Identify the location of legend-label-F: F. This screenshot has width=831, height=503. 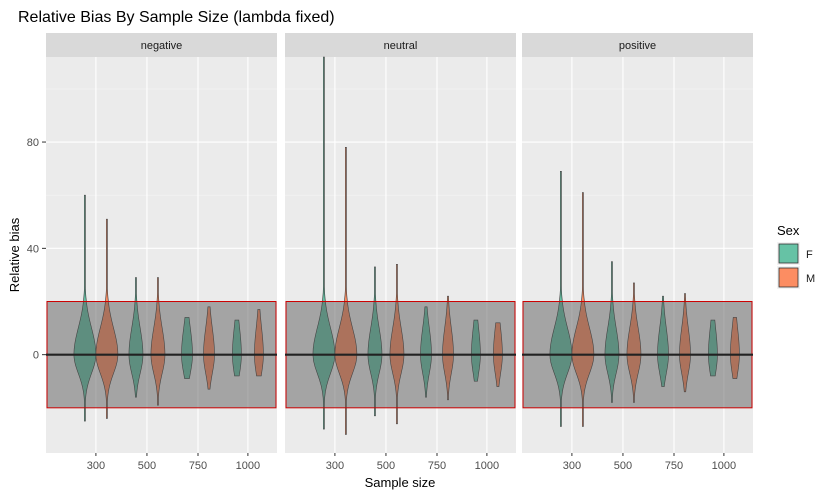
(809, 255).